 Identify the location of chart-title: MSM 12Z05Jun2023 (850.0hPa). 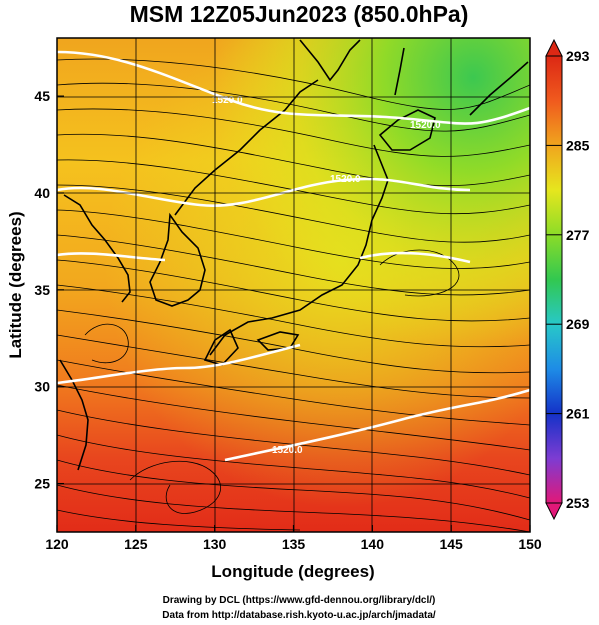
(299, 14).